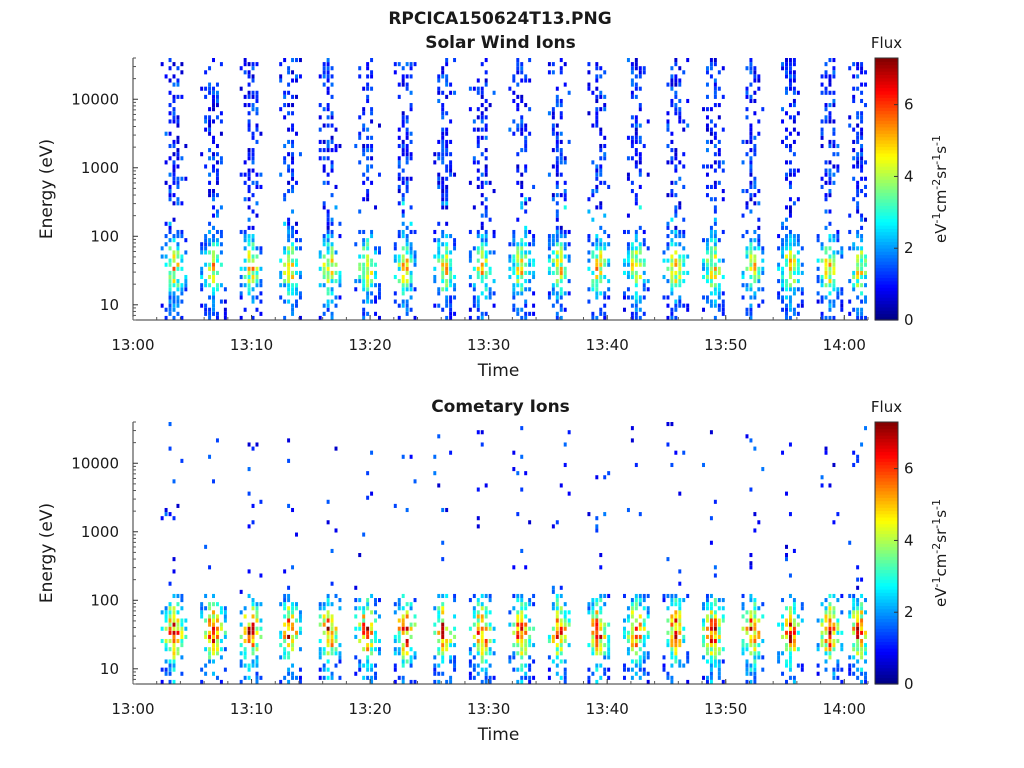 Image resolution: width=1024 pixels, height=768 pixels. I want to click on y-tick-label: 10000, so click(95, 463).